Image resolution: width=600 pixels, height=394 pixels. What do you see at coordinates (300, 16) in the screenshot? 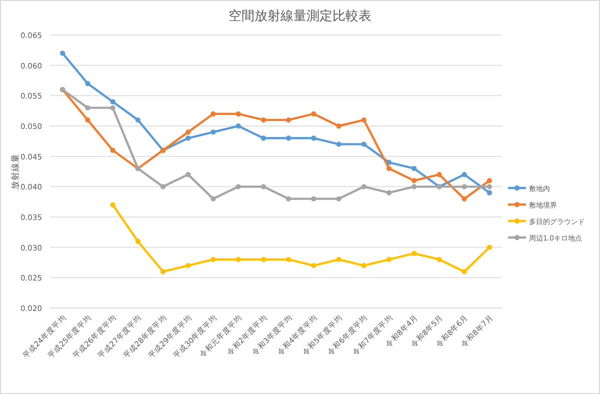
I see `chart-title: 空間放射線量測定比較表` at bounding box center [300, 16].